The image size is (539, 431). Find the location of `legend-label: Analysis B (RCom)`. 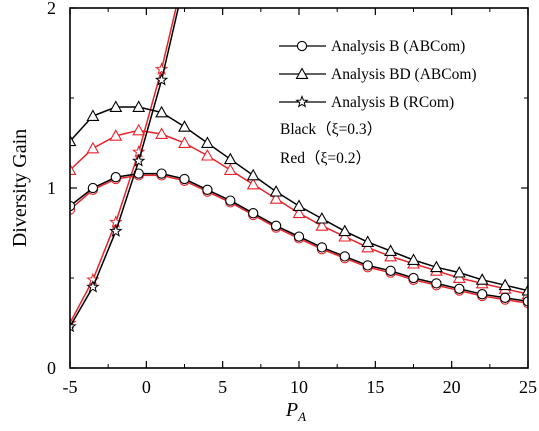

legend-label: Analysis B (RCom) is located at coordinates (392, 102).